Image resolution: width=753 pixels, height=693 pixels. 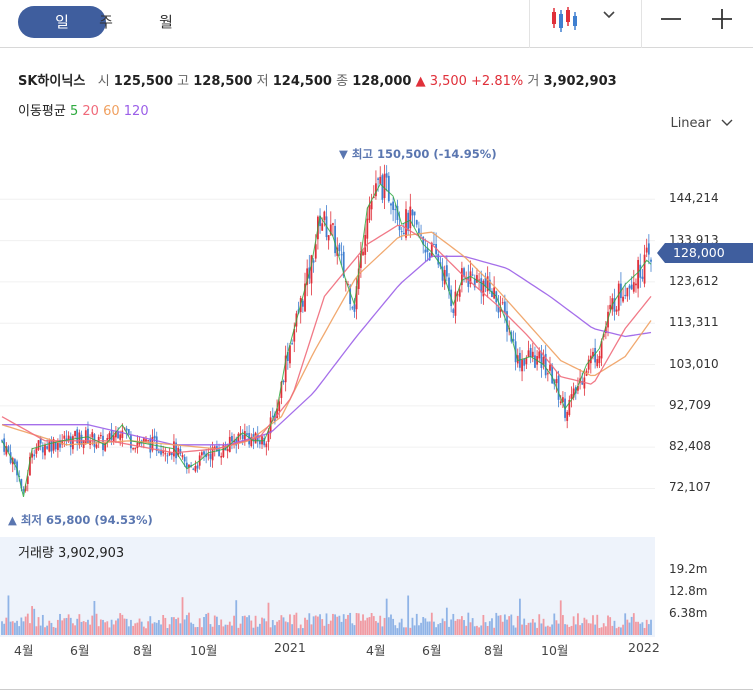 What do you see at coordinates (166, 22) in the screenshot?
I see `tab-month: 월` at bounding box center [166, 22].